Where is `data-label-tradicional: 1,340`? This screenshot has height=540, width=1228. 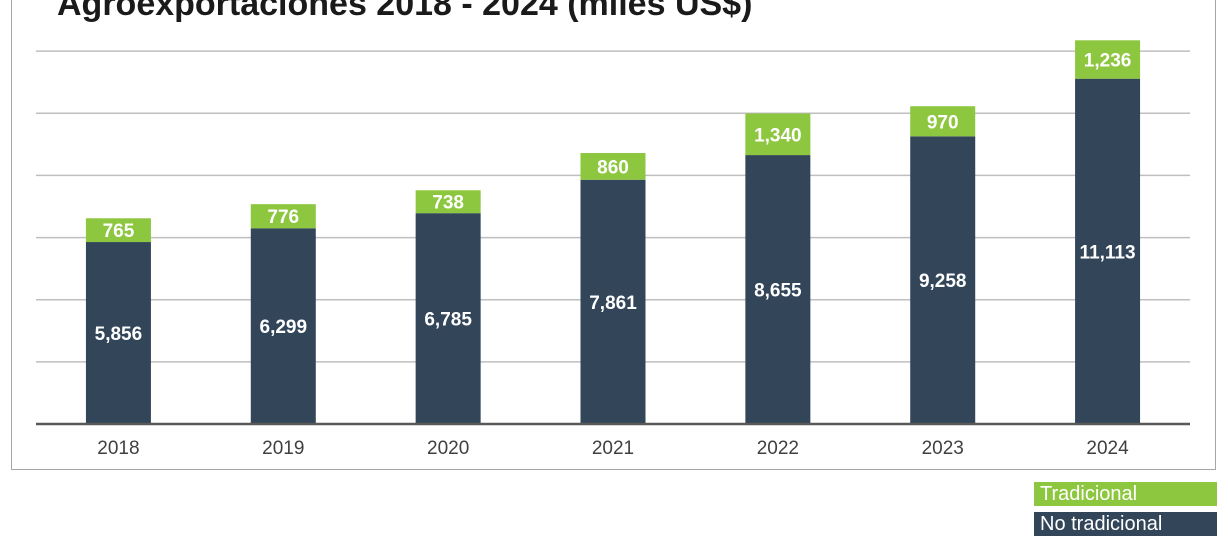 data-label-tradicional: 1,340 is located at coordinates (778, 135).